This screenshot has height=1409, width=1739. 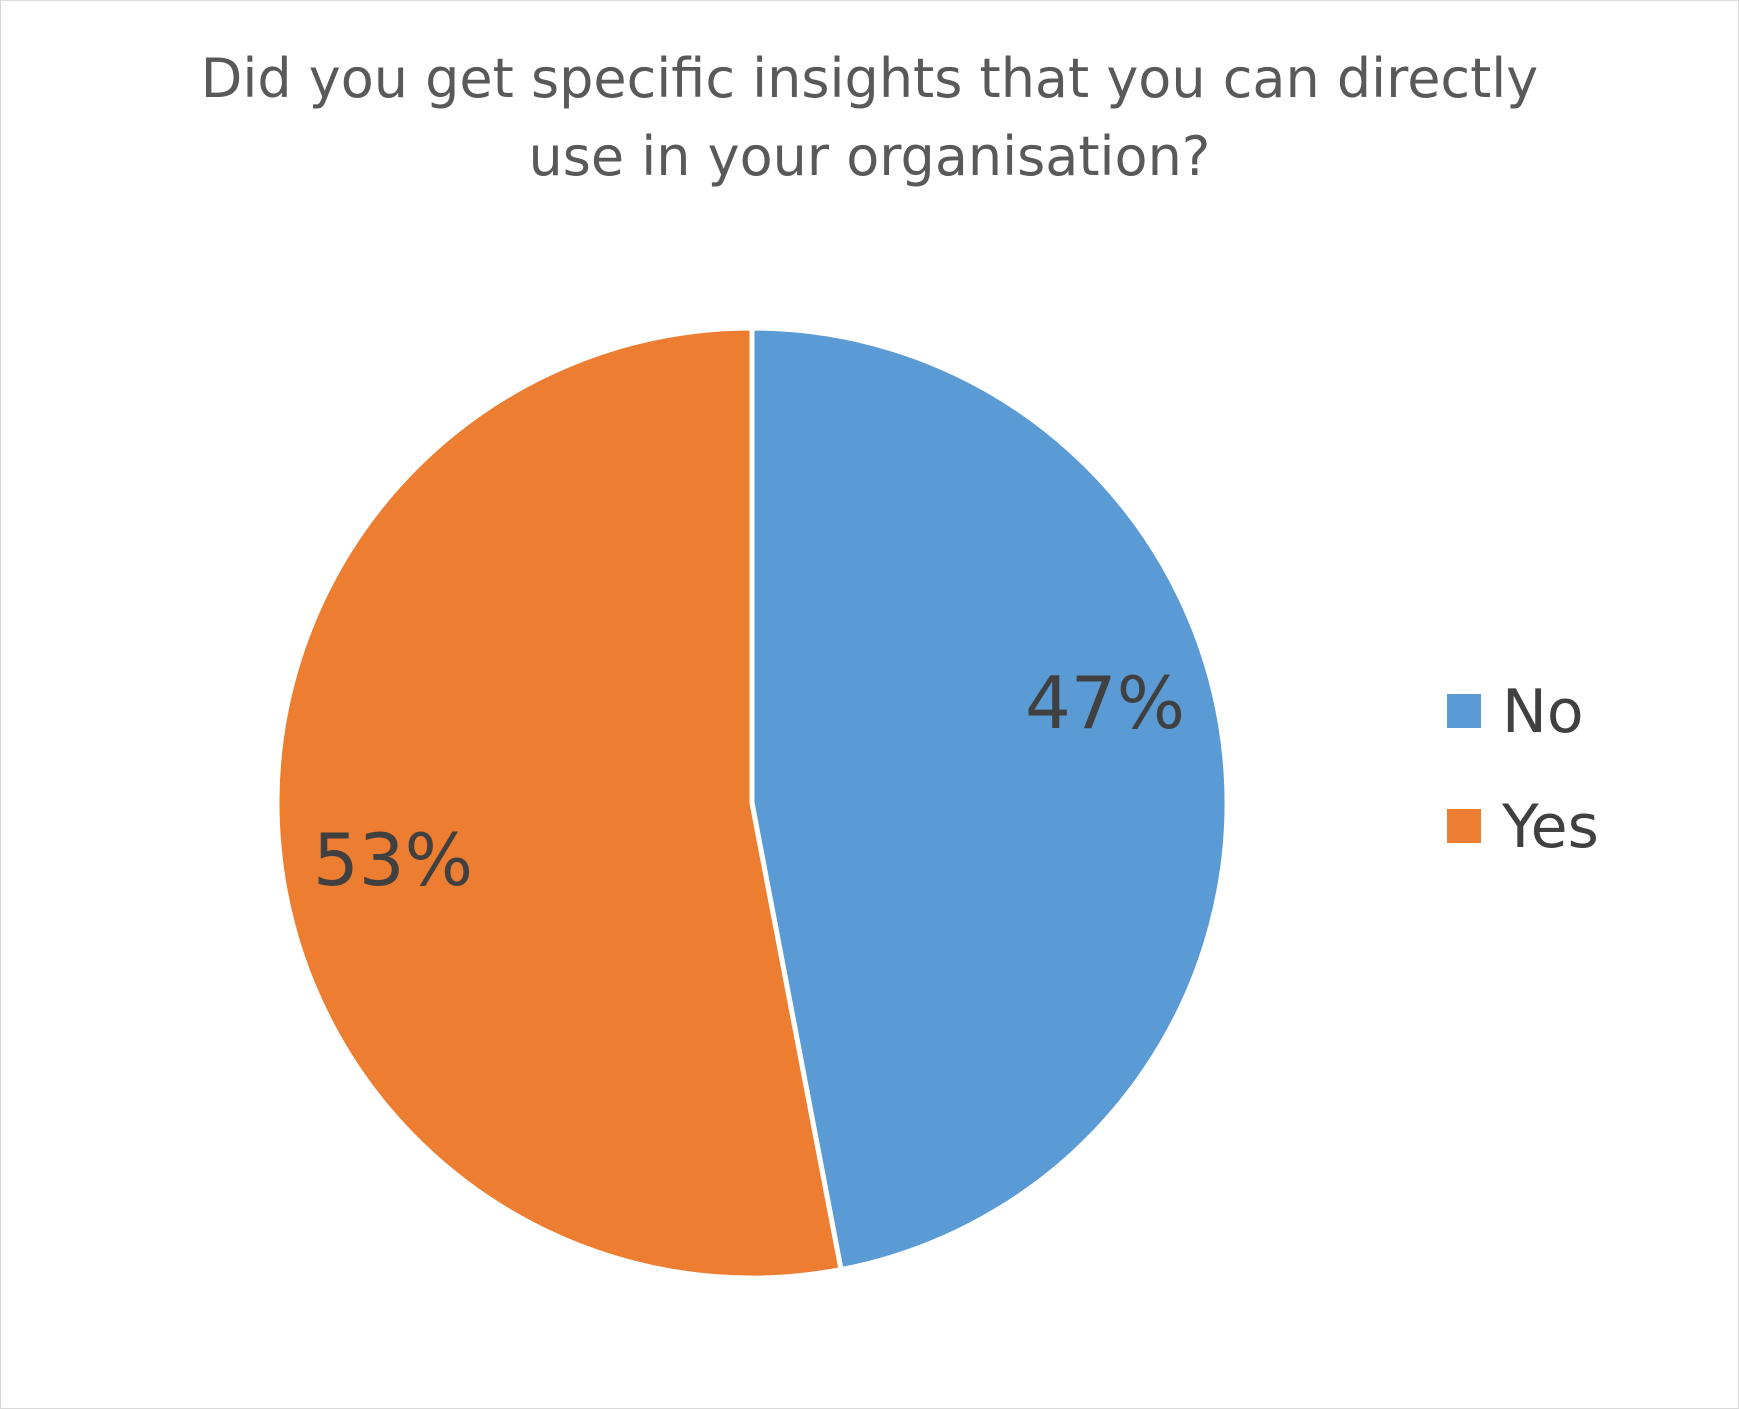 What do you see at coordinates (749, 781) in the screenshot?
I see `pie-data-labels: 47% 53%` at bounding box center [749, 781].